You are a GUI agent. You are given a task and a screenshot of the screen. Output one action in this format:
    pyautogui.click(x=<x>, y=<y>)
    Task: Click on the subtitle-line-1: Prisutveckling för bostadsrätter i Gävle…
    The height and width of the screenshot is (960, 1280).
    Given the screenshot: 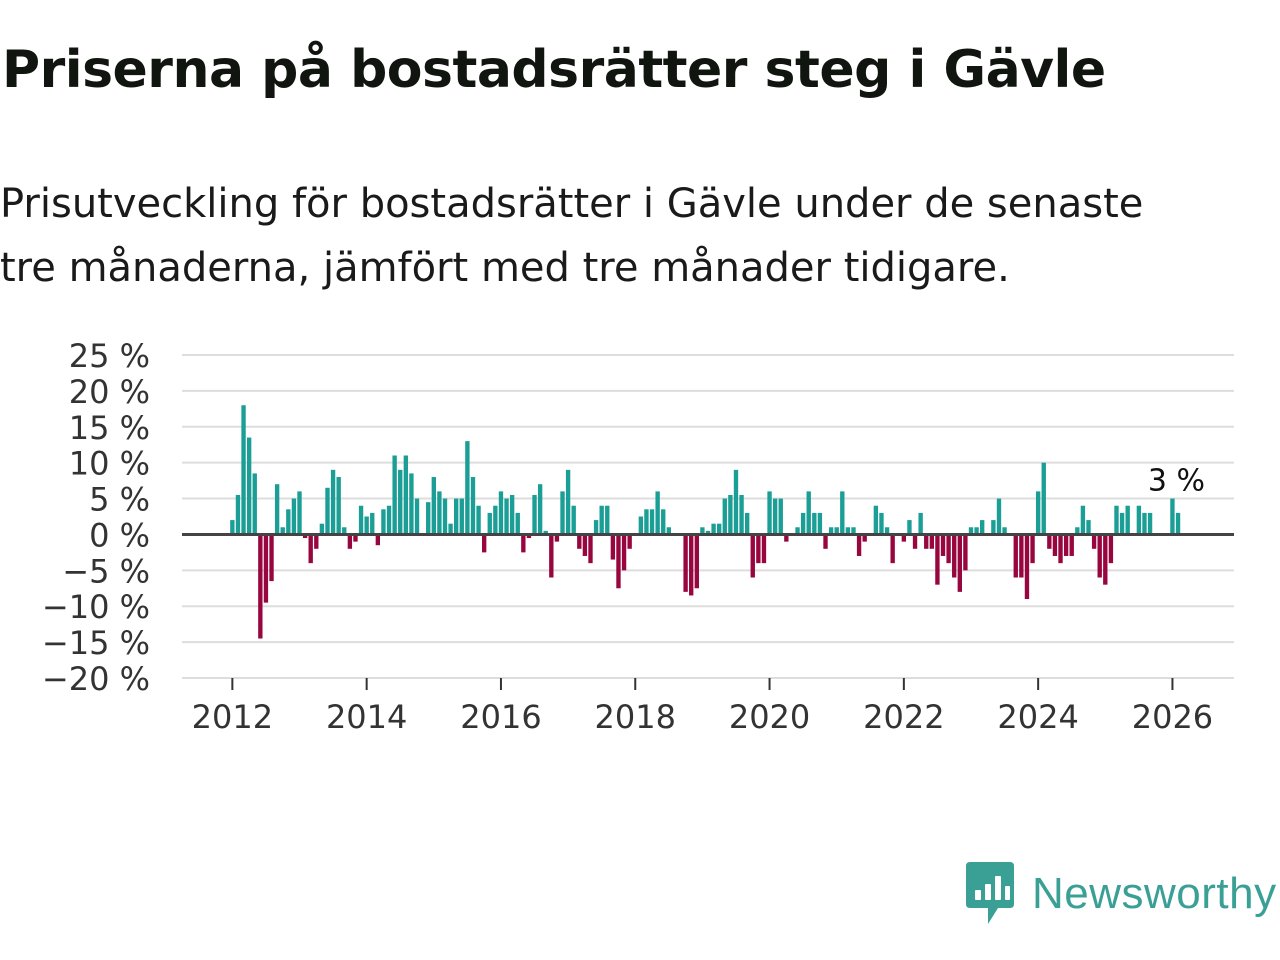 What is the action you would take?
    pyautogui.click(x=572, y=204)
    